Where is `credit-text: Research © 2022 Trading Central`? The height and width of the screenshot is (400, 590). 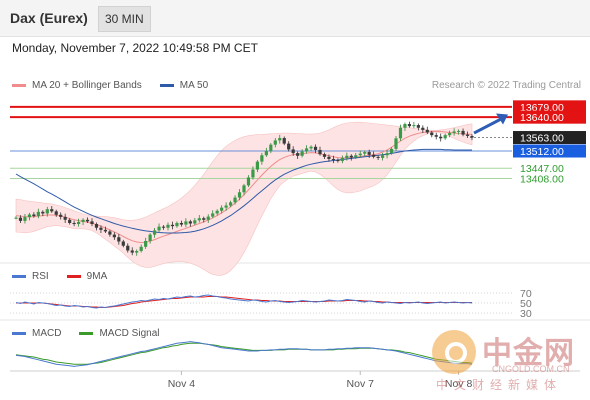
credit-text: Research © 2022 Trading Central is located at coordinates (506, 85).